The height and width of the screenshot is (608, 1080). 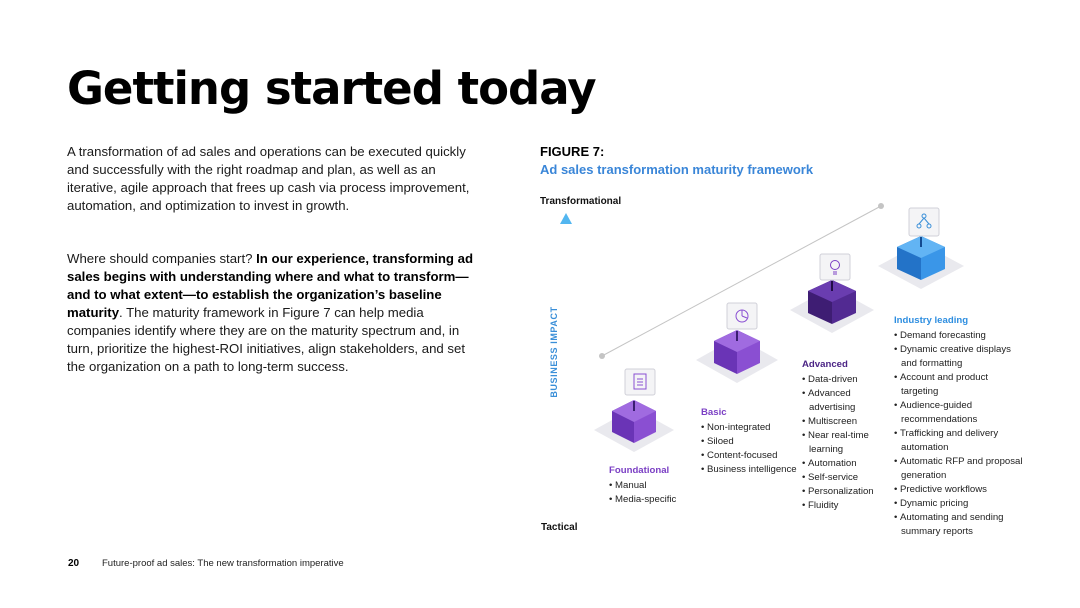 What do you see at coordinates (924, 221) in the screenshot?
I see `network-icon` at bounding box center [924, 221].